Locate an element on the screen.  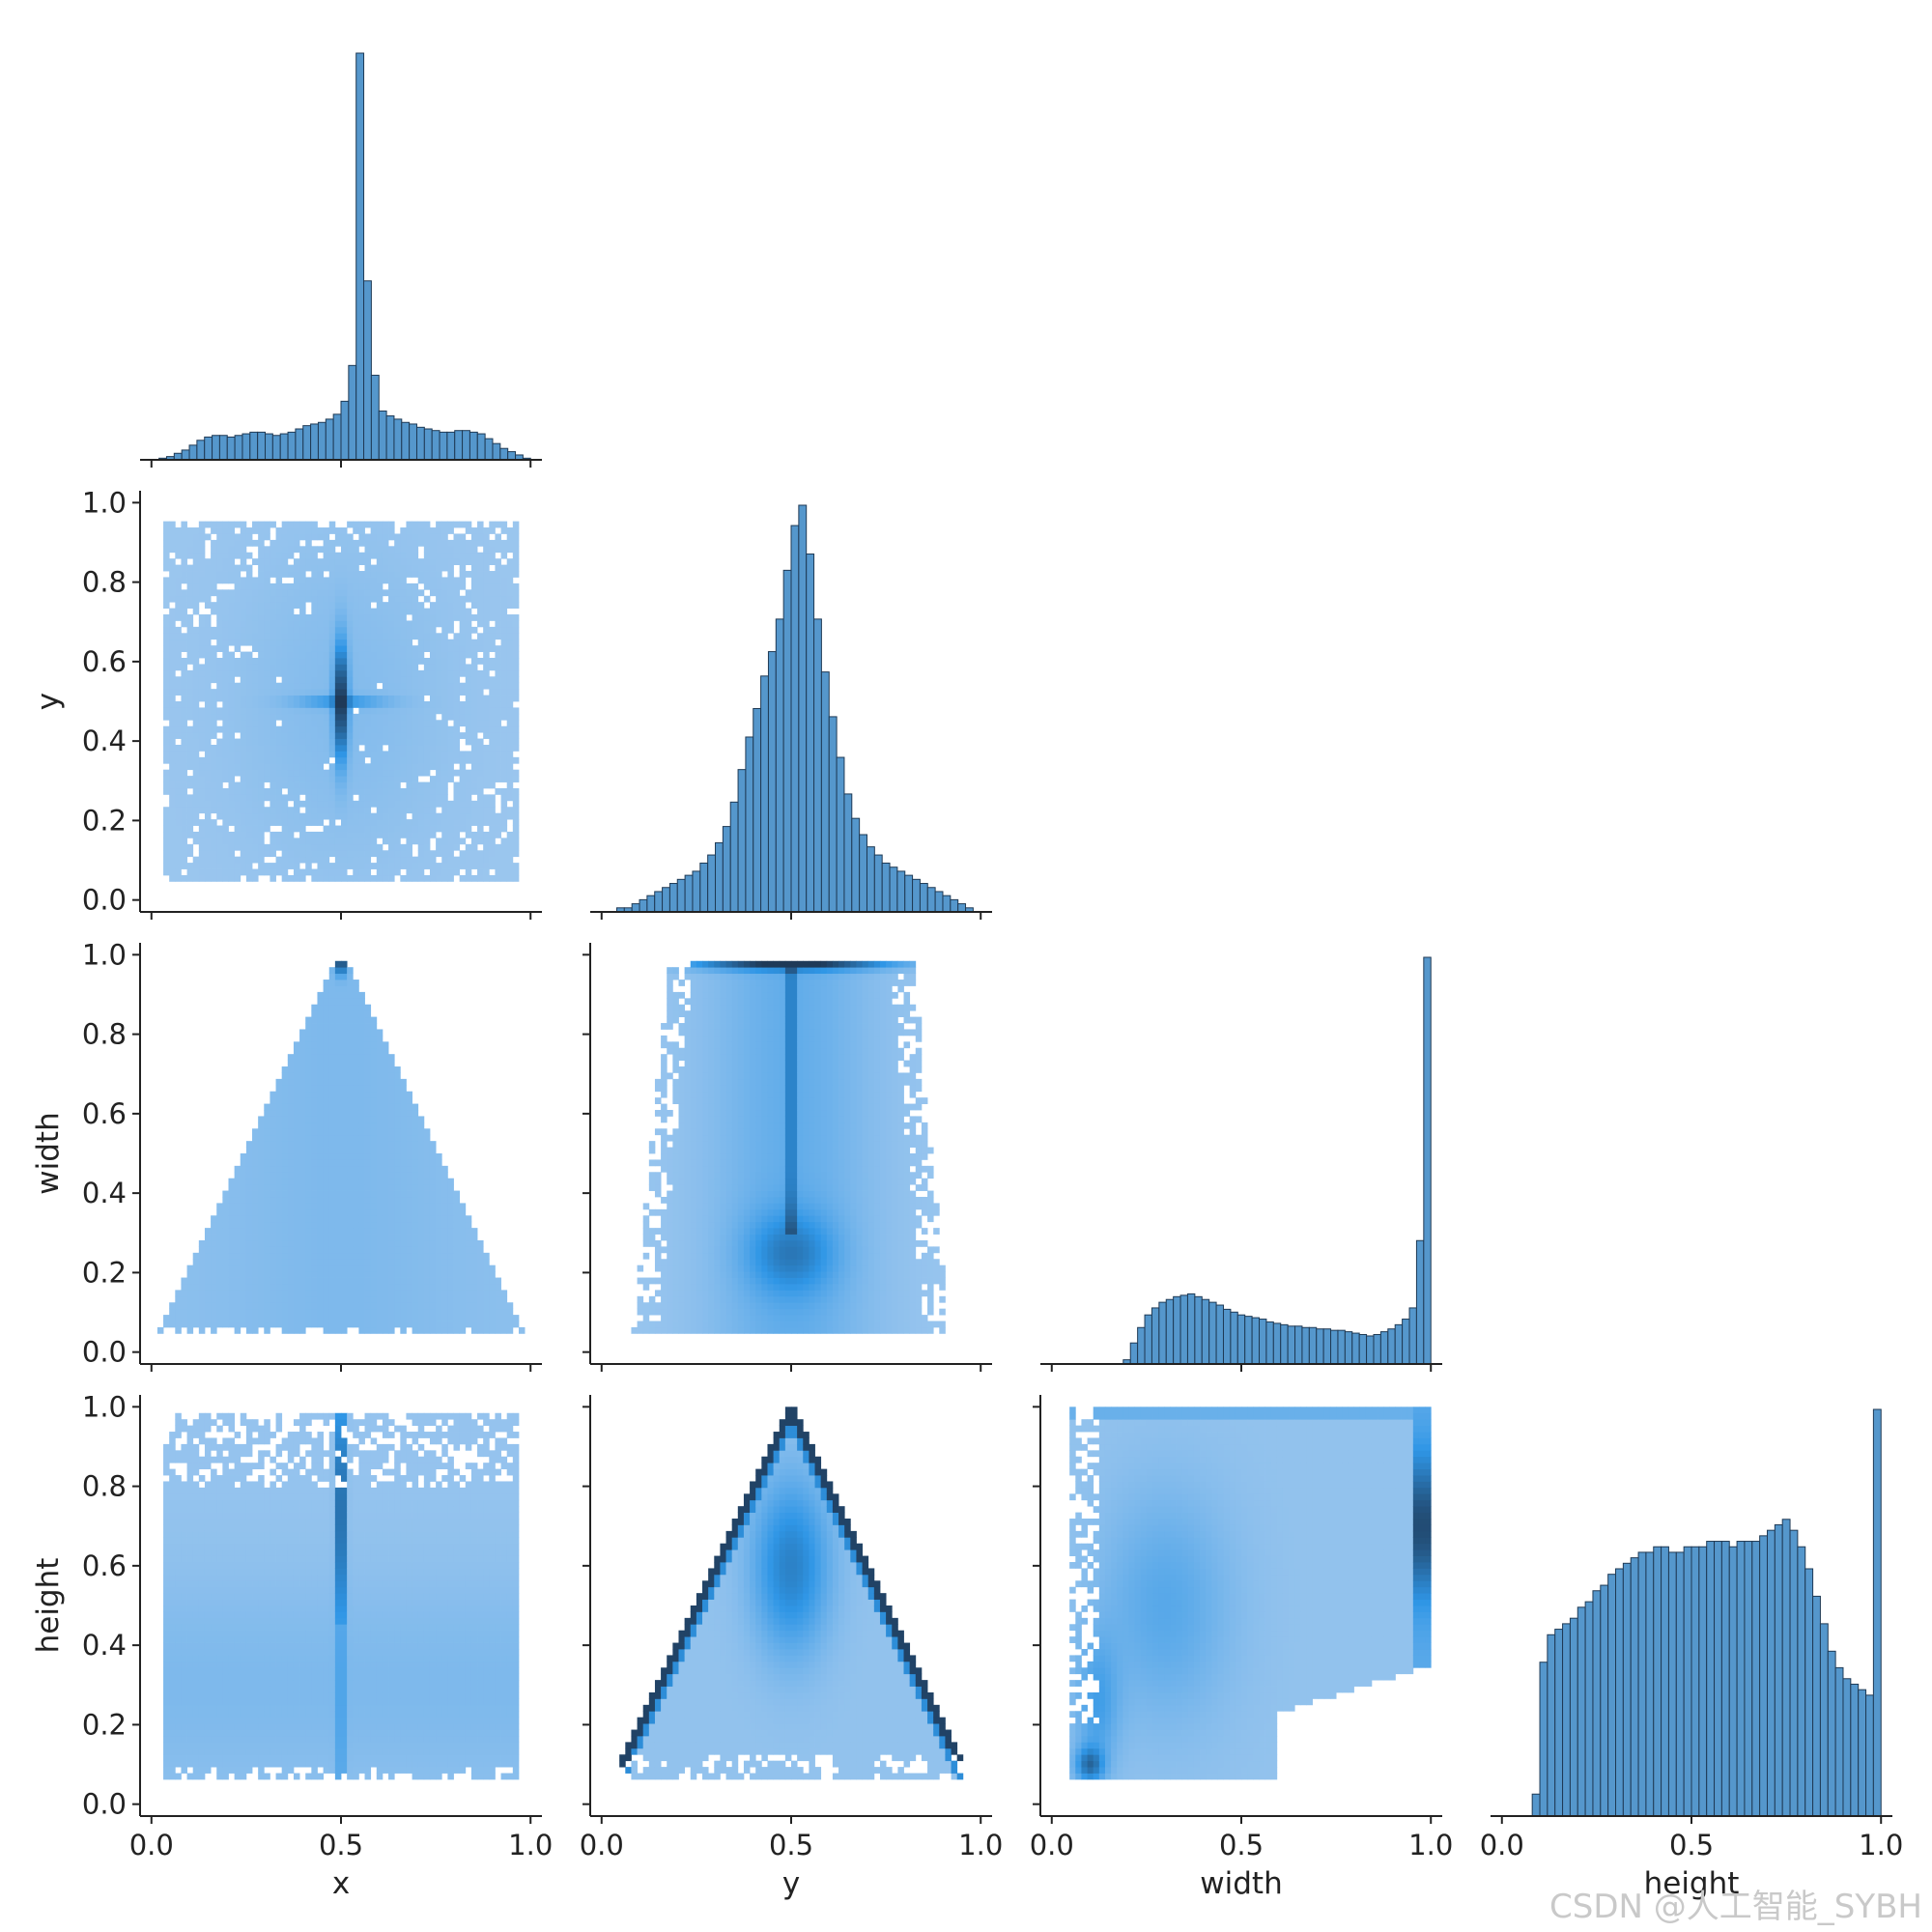
hist-bar-width is located at coordinates (1177, 1330).